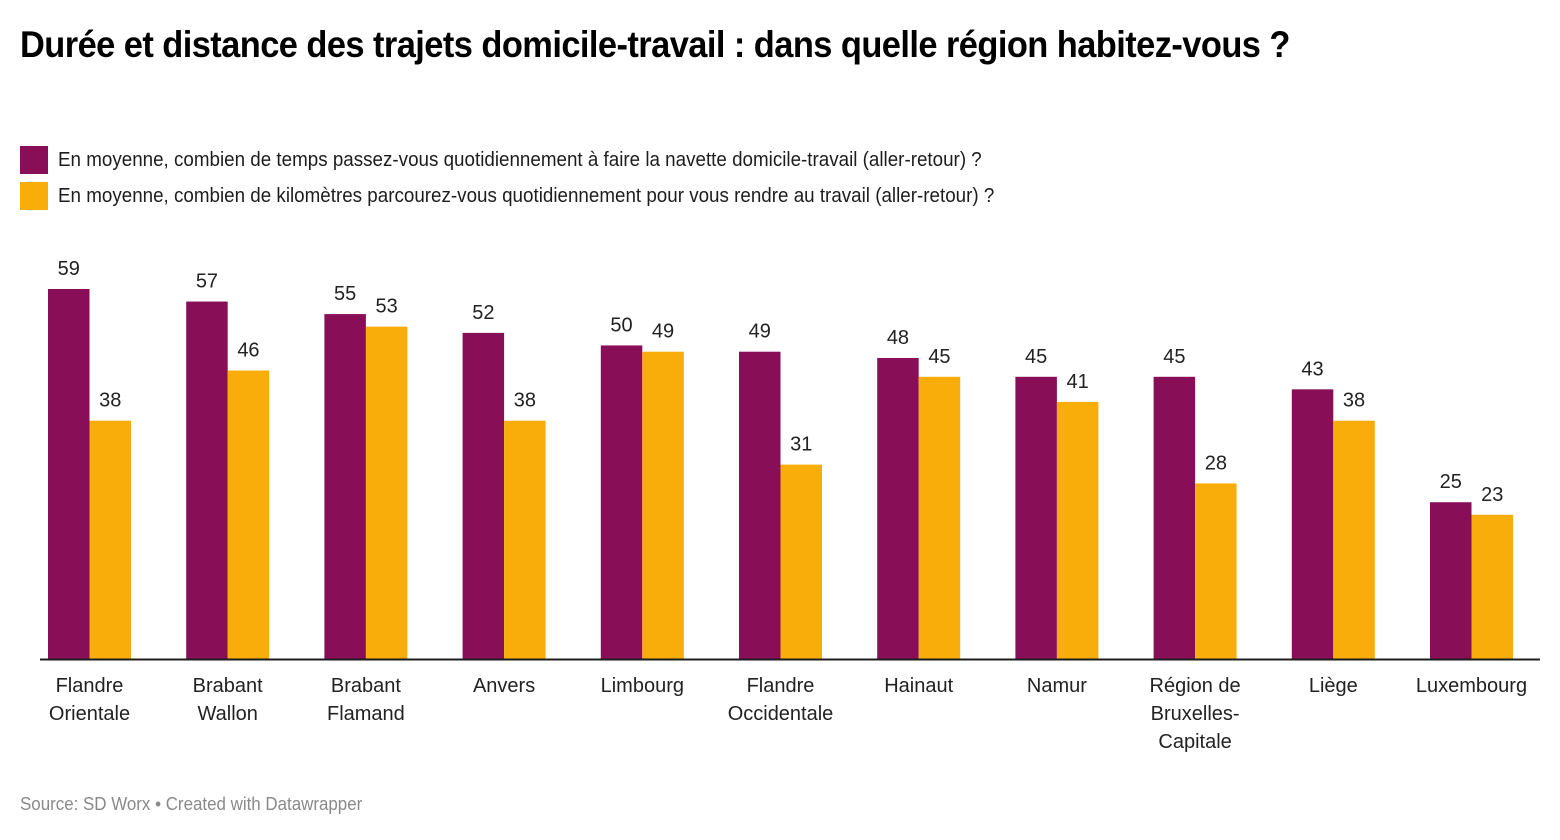  What do you see at coordinates (1195, 714) in the screenshot?
I see `category-label: Région de Bruxelles-Capitale` at bounding box center [1195, 714].